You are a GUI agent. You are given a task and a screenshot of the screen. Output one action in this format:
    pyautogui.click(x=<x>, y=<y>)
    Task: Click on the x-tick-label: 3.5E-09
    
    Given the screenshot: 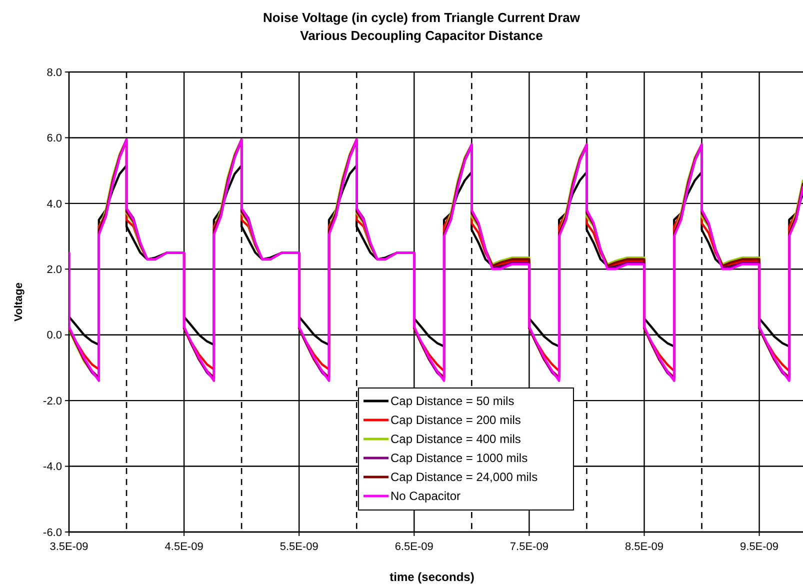 What is the action you would take?
    pyautogui.click(x=69, y=547)
    